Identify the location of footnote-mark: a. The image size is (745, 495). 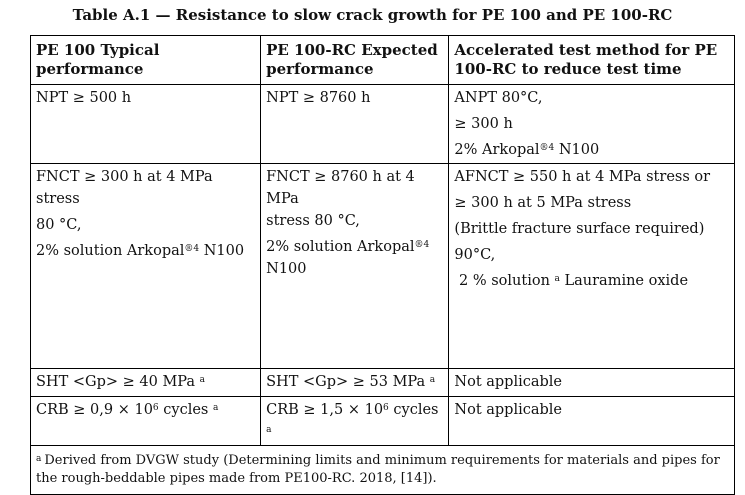
(39, 459).